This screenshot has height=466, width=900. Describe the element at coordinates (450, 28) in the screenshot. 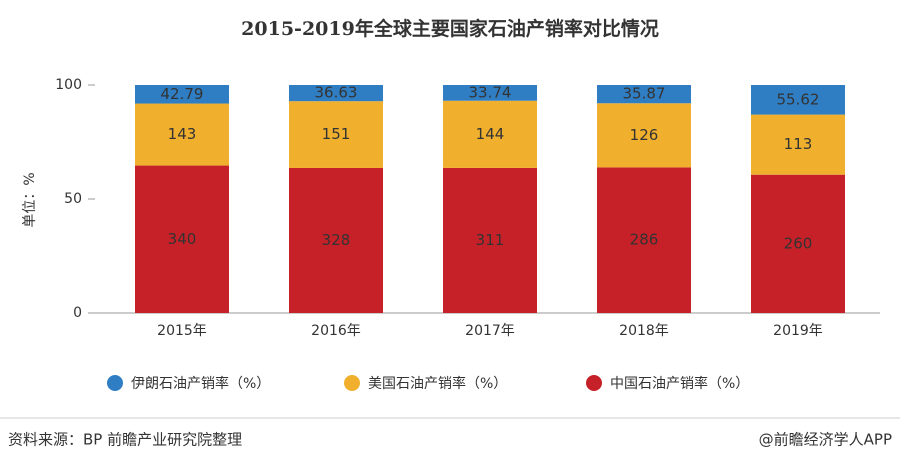

I see `chart-title: 2015-2019年全球主要国家石油产销率对比情况` at that location.